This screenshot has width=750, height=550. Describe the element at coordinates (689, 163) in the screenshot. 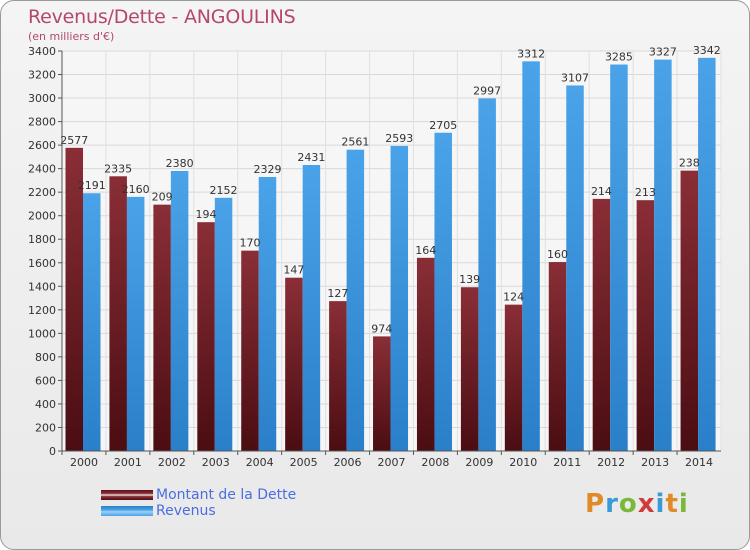

I see `data-label-dette: 238` at that location.